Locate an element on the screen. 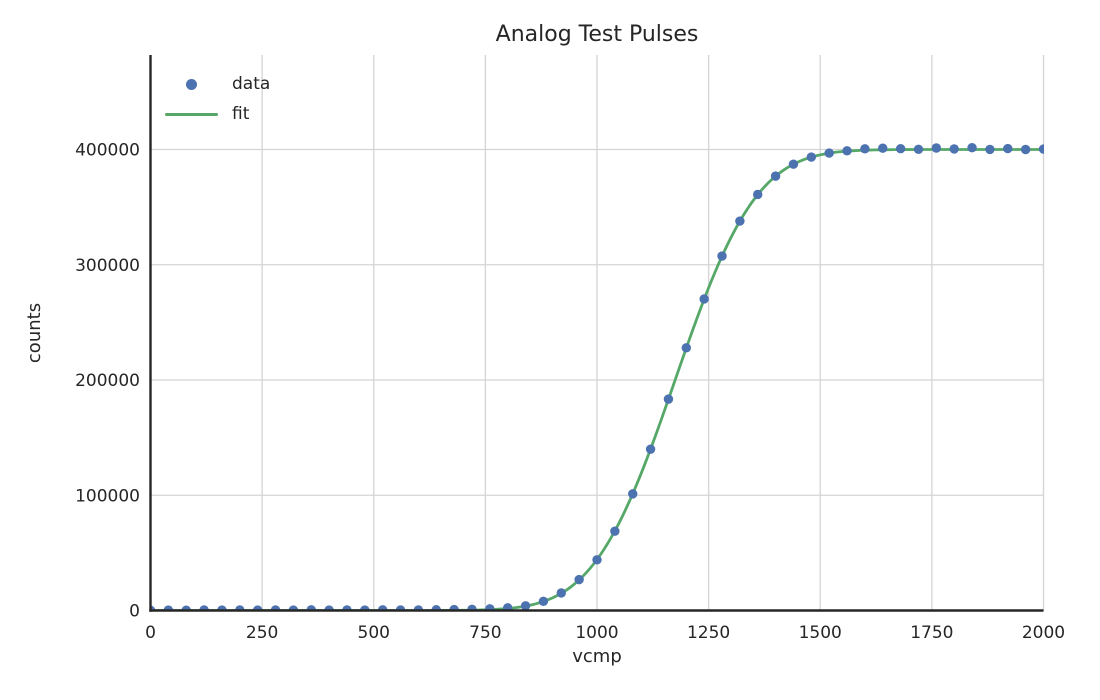  legend-label-fit: fit is located at coordinates (241, 114).